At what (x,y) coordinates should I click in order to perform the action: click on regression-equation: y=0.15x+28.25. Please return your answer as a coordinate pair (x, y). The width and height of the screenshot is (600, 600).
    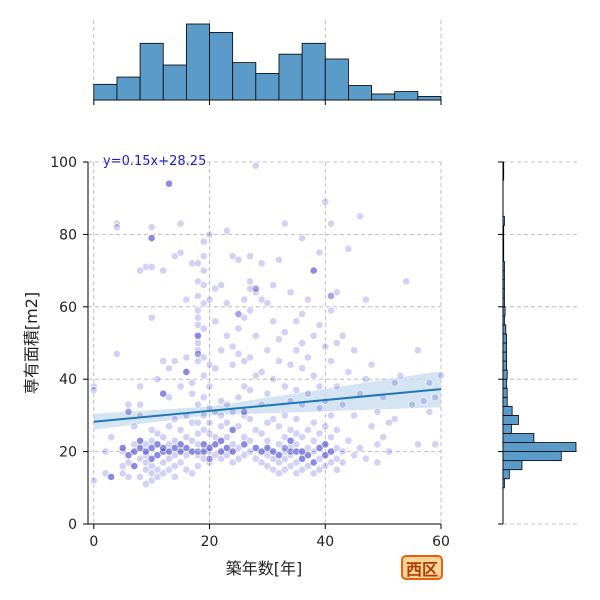
    Looking at the image, I should click on (154, 161).